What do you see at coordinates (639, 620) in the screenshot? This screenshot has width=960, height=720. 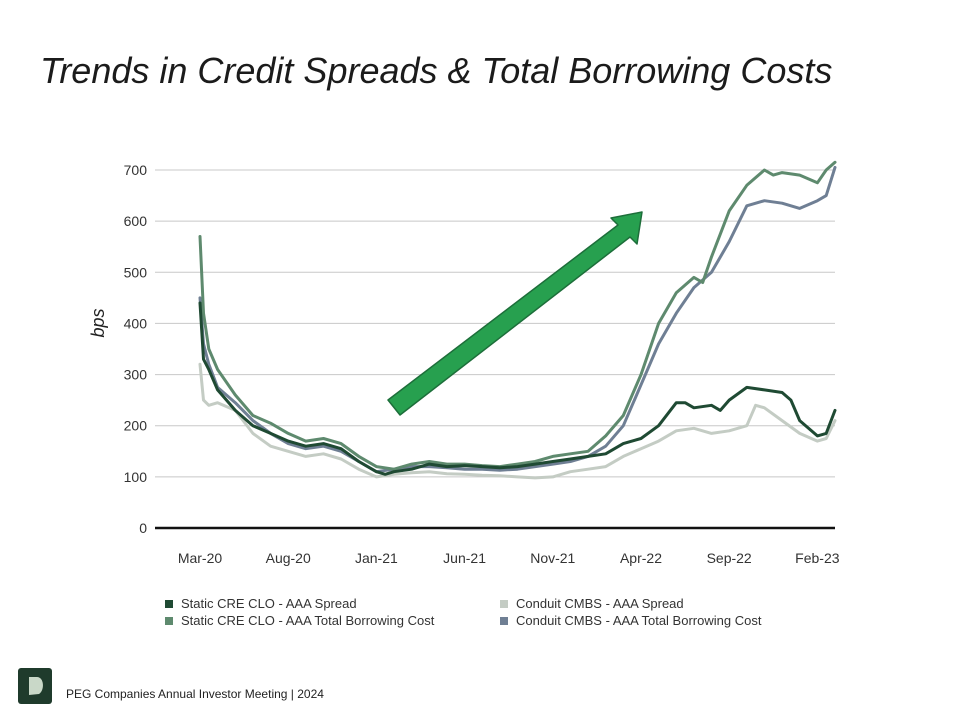 I see `legend-label: Conduit CMBS - AAA Total Borrowing Cost` at bounding box center [639, 620].